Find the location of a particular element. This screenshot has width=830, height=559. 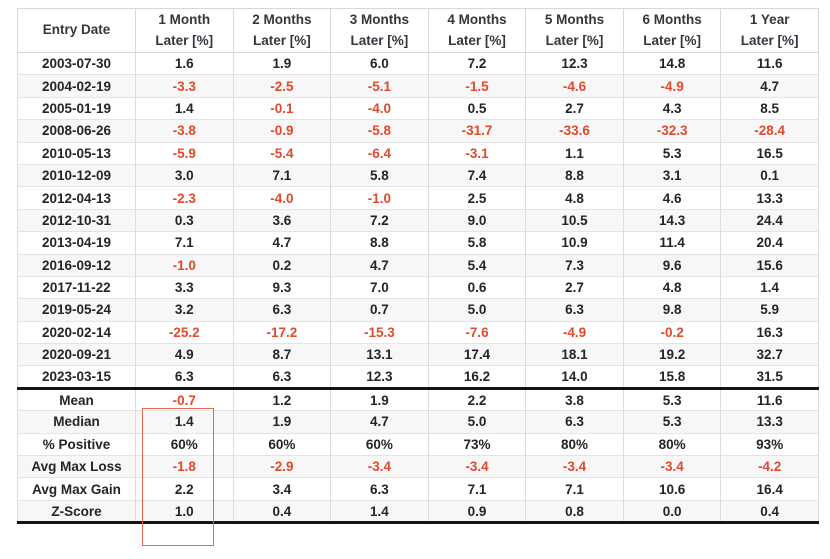

return-value-cell: 10.5 is located at coordinates (574, 220).